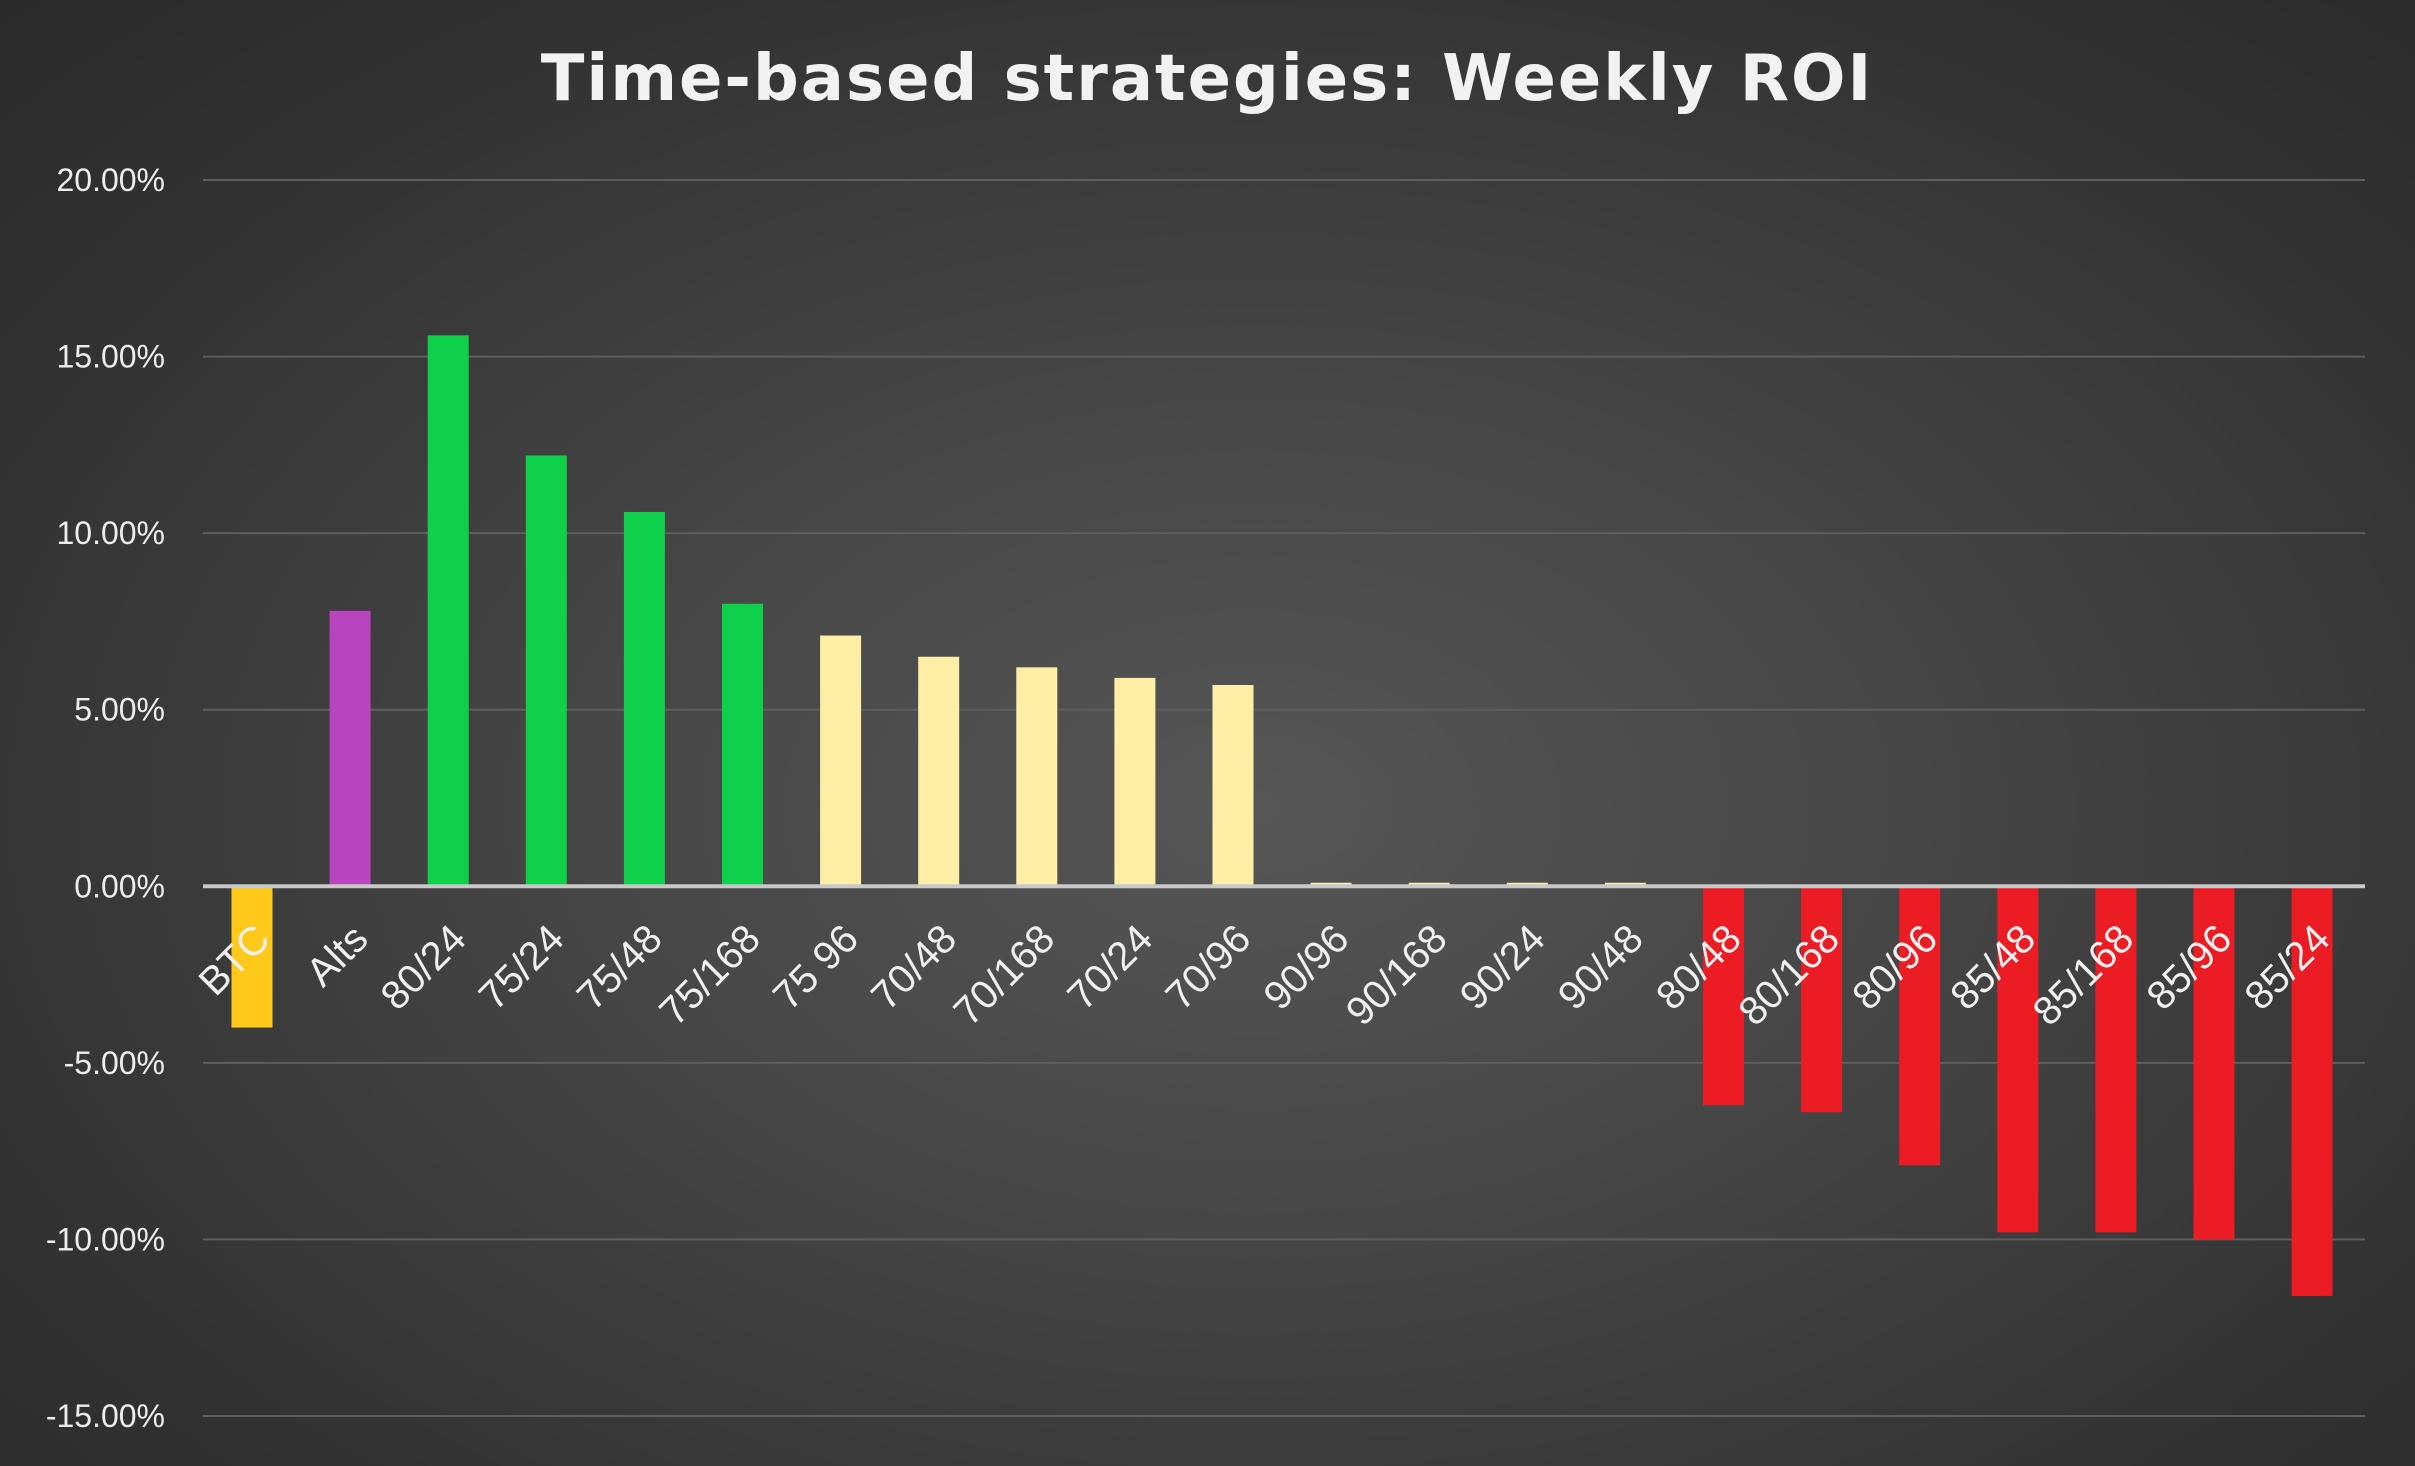 The height and width of the screenshot is (1466, 2415). Describe the element at coordinates (105, 1416) in the screenshot. I see `y-tick-label: -15.00%` at that location.